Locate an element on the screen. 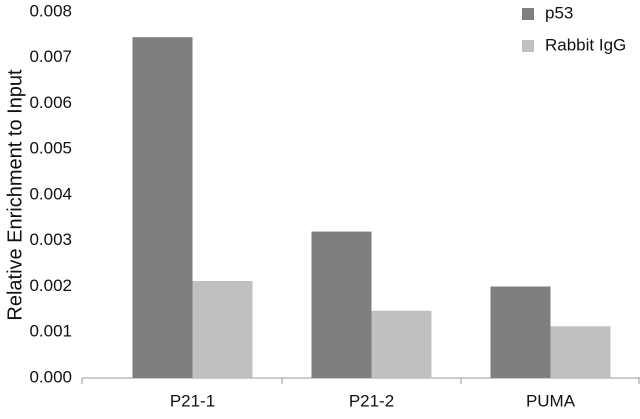 This screenshot has height=419, width=640. x-tick-label: P21-2 is located at coordinates (371, 400).